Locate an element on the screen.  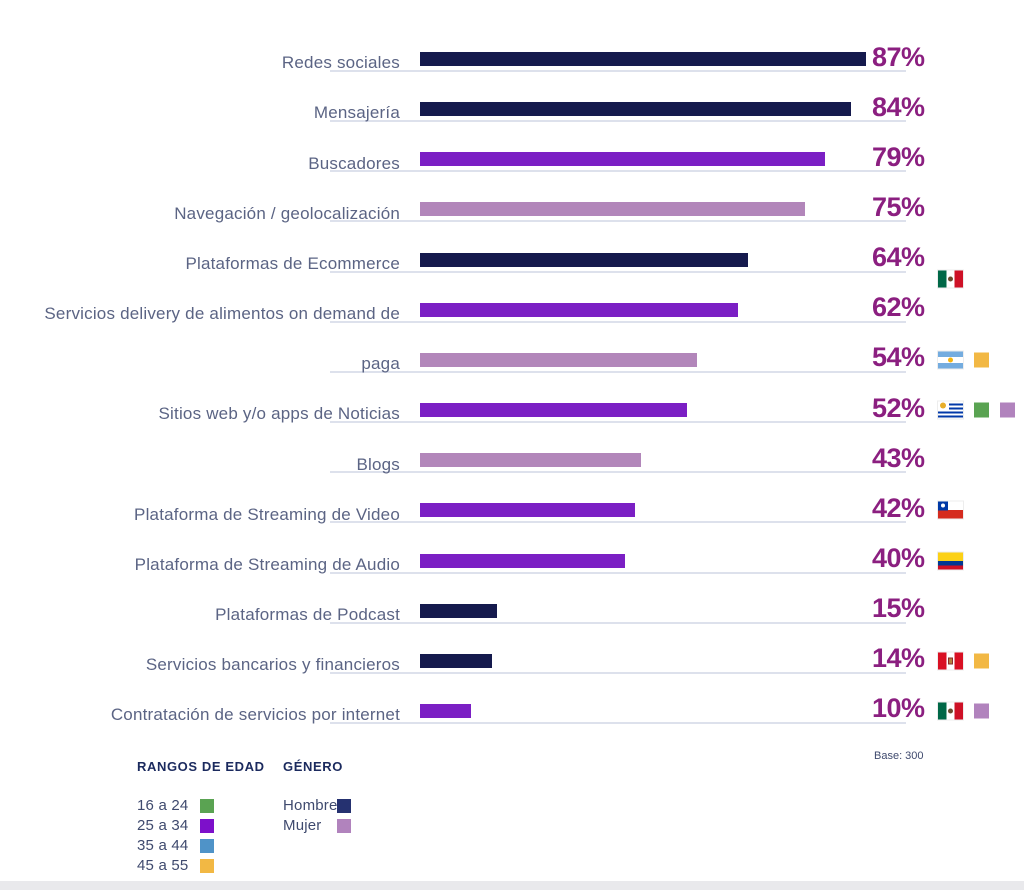
bar-value: 54% is located at coordinates (898, 357).